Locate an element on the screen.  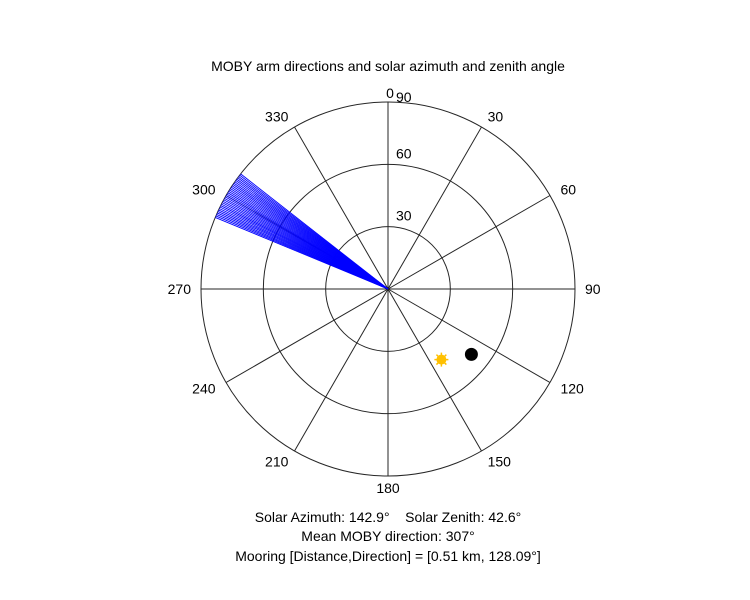
moby-direction-text: Mean MOBY direction: 307° is located at coordinates (387, 536).